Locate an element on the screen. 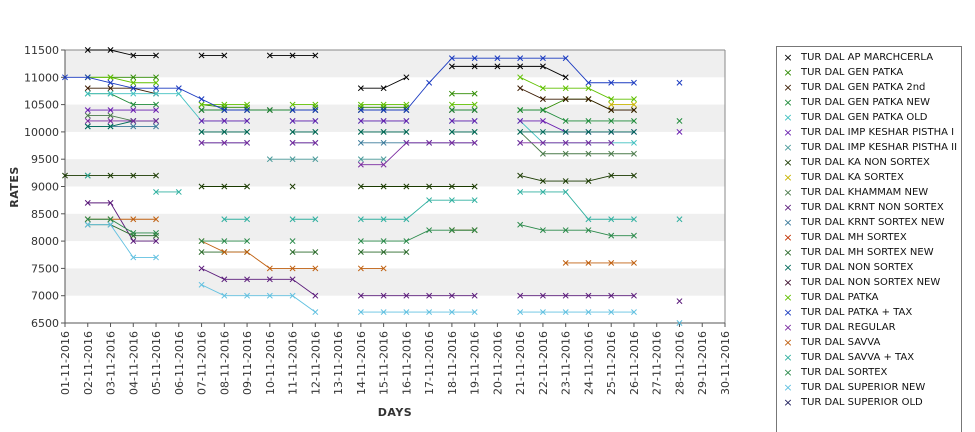  legend-item: × TUR DAL KA NON SORTEX is located at coordinates (870, 163).